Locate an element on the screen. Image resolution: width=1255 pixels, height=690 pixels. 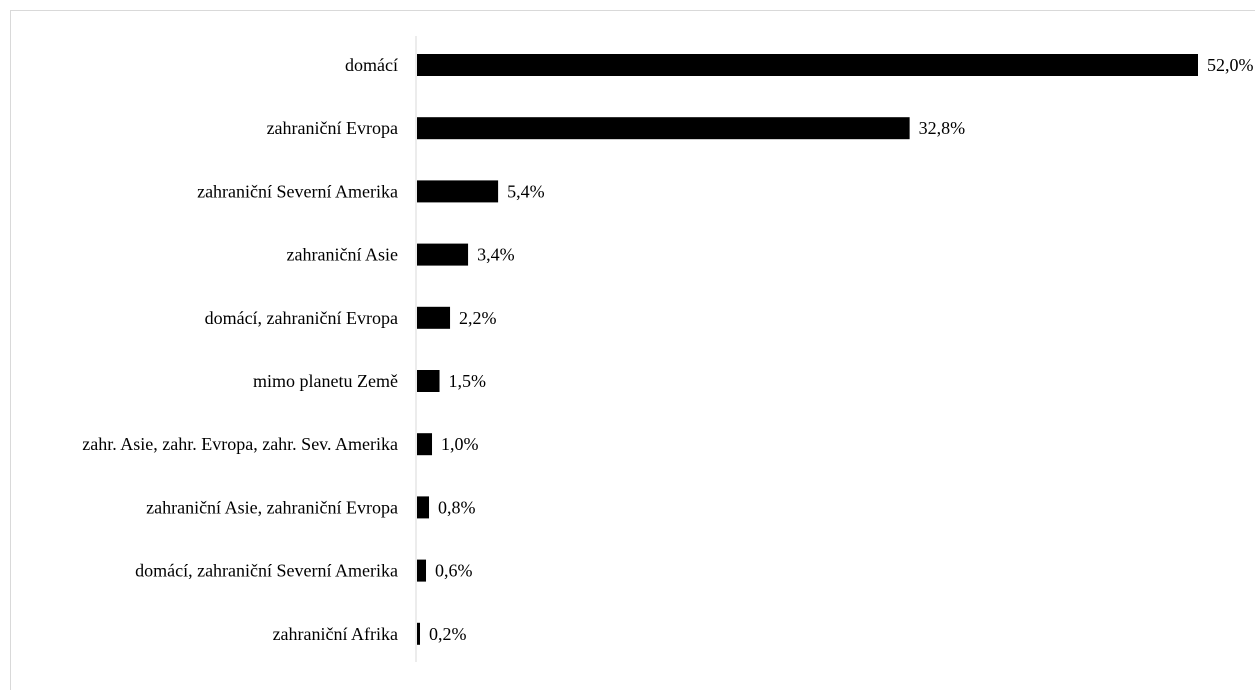
value-label: 0,8% is located at coordinates (457, 507).